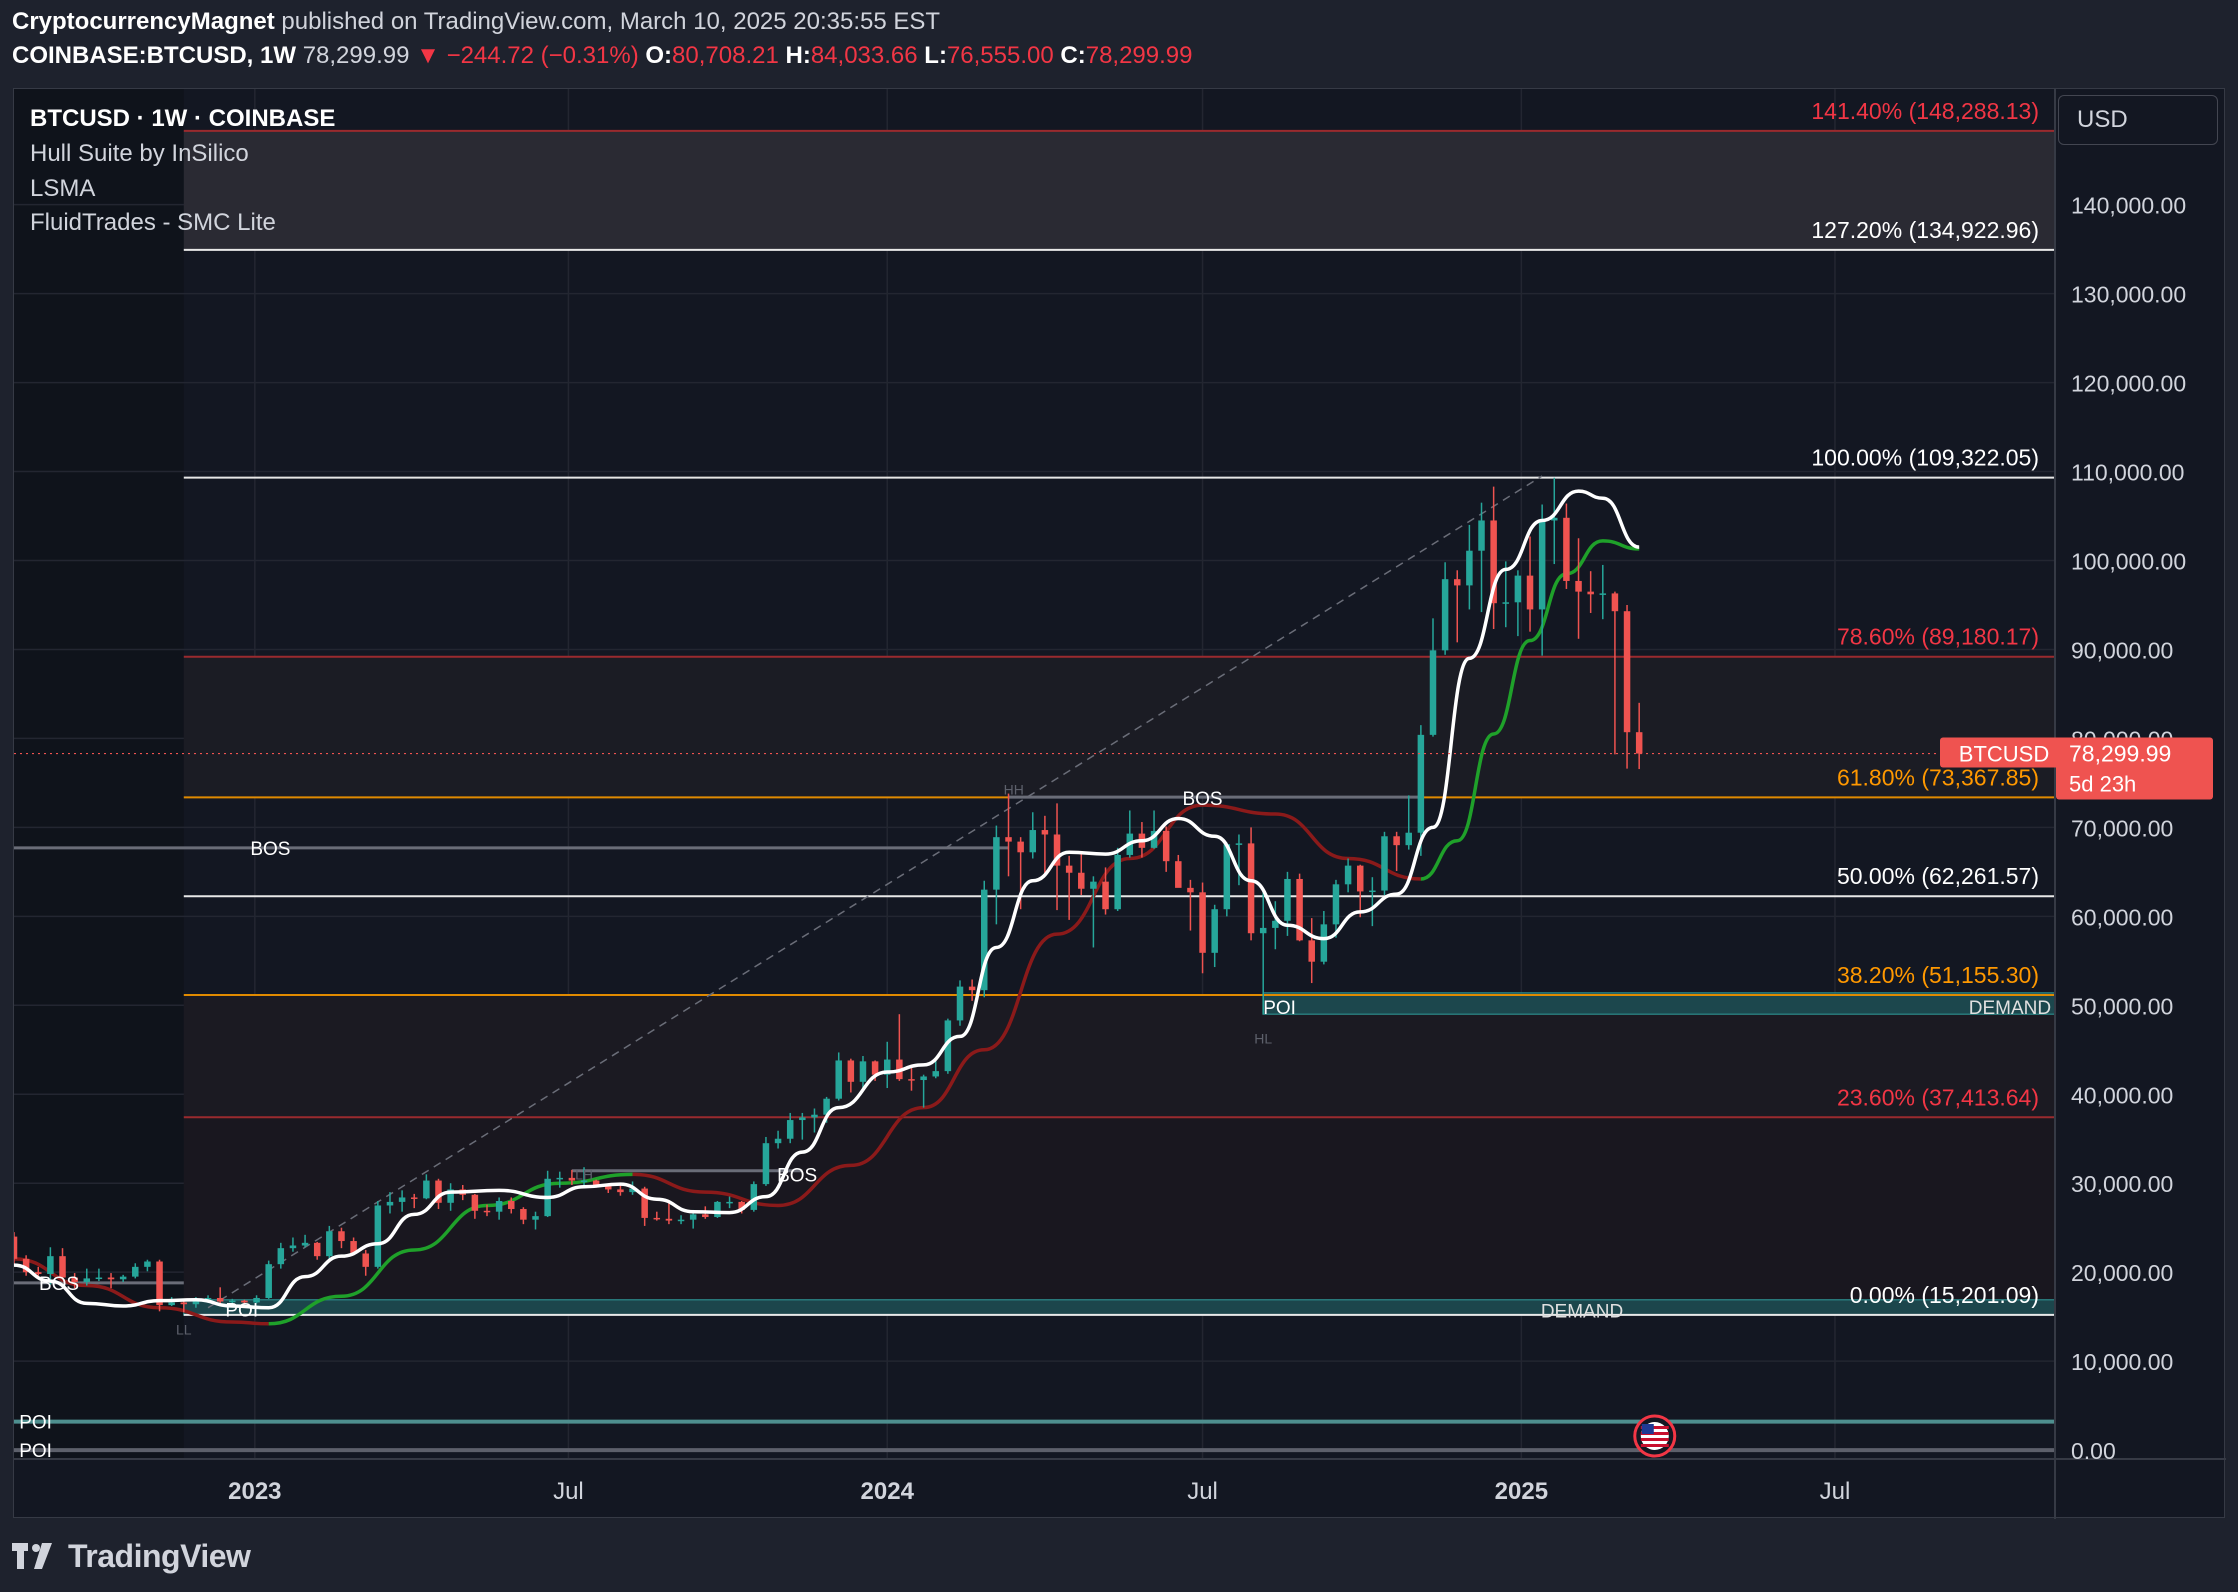  What do you see at coordinates (2128, 295) in the screenshot?
I see `y-tick-label: 130,000.00` at bounding box center [2128, 295].